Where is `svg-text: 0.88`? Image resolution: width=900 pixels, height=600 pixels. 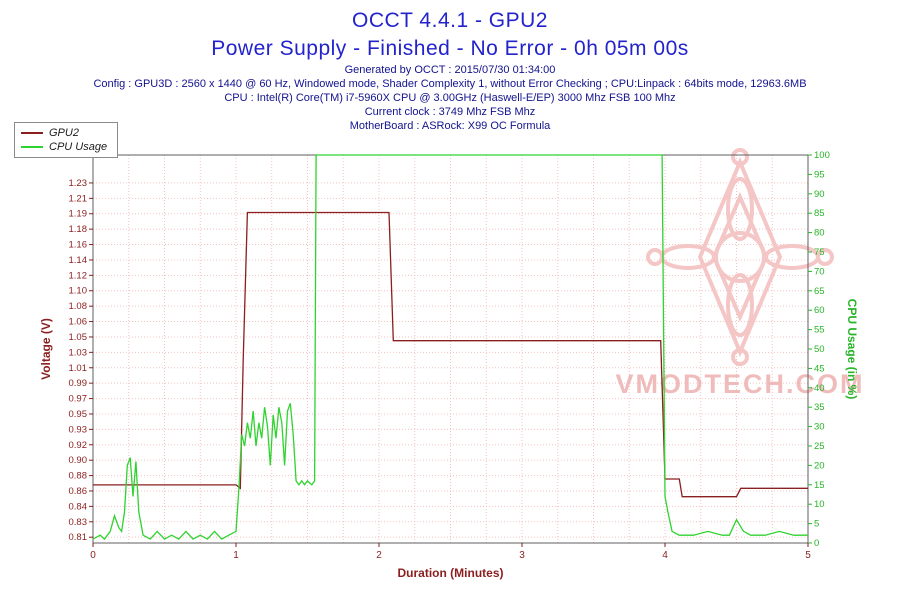 svg-text: 0.88 is located at coordinates (78, 476).